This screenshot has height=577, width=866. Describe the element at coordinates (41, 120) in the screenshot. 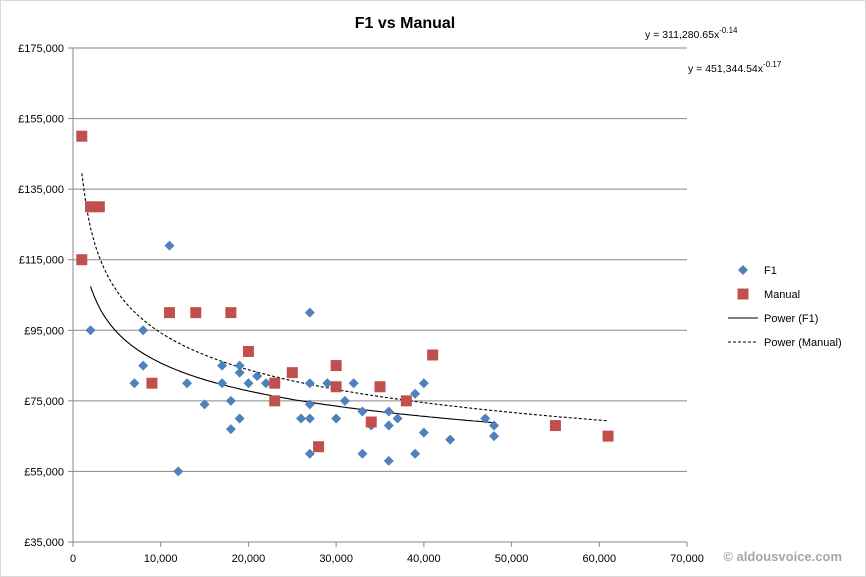

I see `y-tick-label: £155,000` at that location.